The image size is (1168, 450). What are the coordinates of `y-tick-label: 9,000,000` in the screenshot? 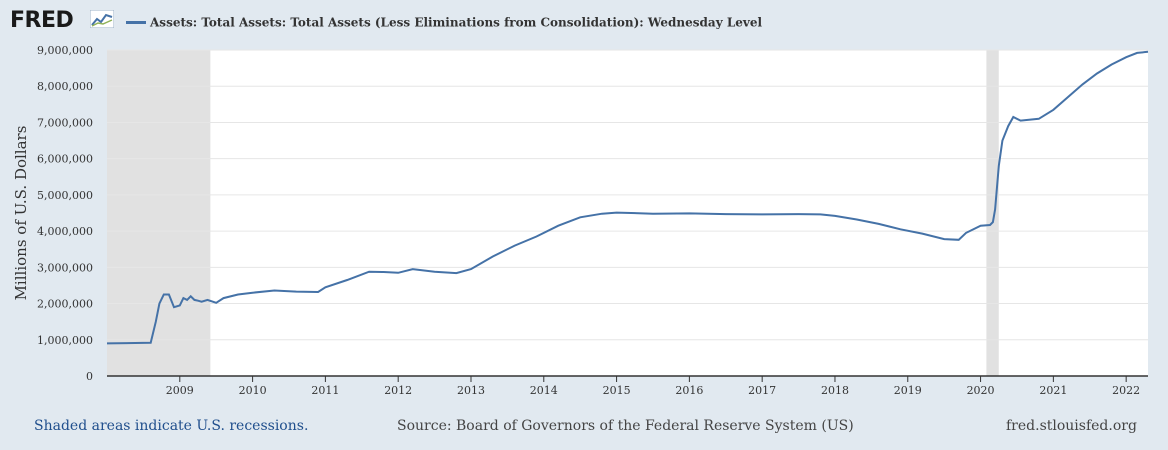 It's located at (65, 50).